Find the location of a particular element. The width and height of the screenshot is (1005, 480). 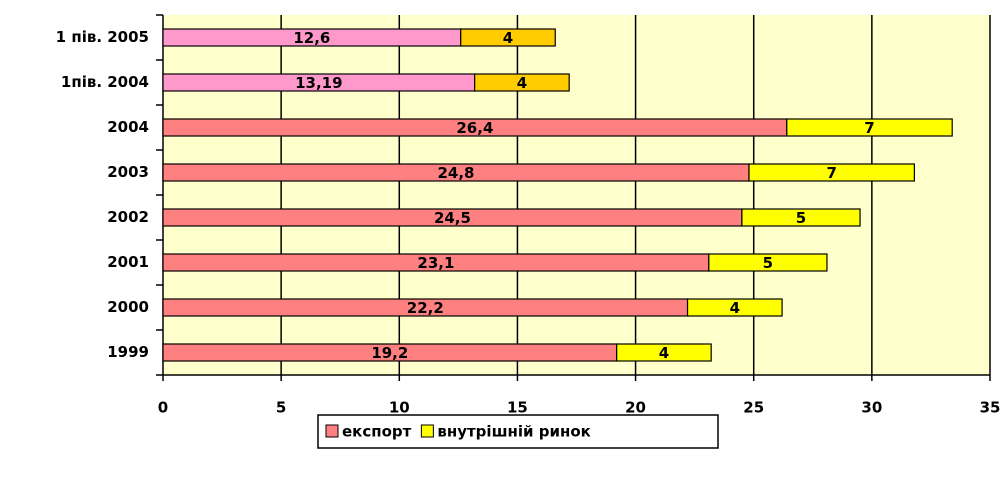

data-label: 12,6 is located at coordinates (311, 38).